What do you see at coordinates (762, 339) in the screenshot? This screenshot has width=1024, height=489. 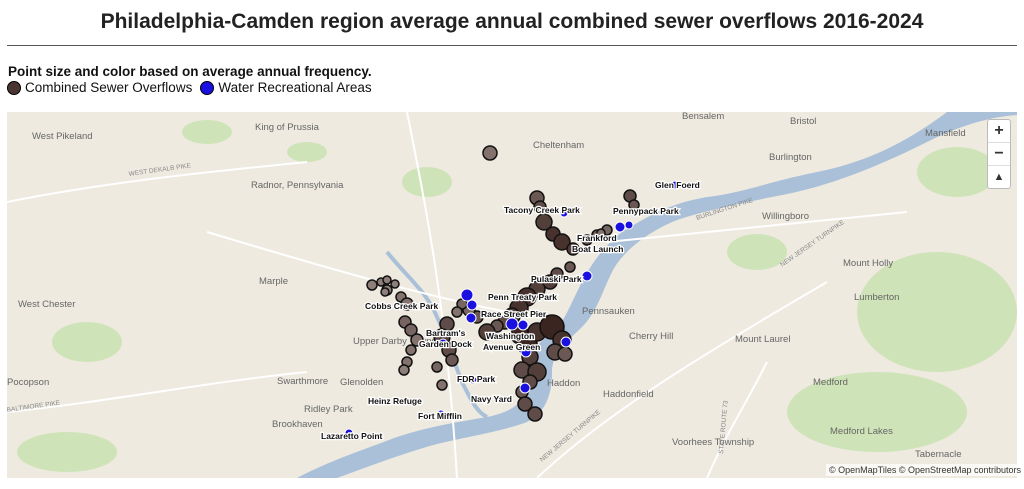 I see `place-label: Mount Laurel` at bounding box center [762, 339].